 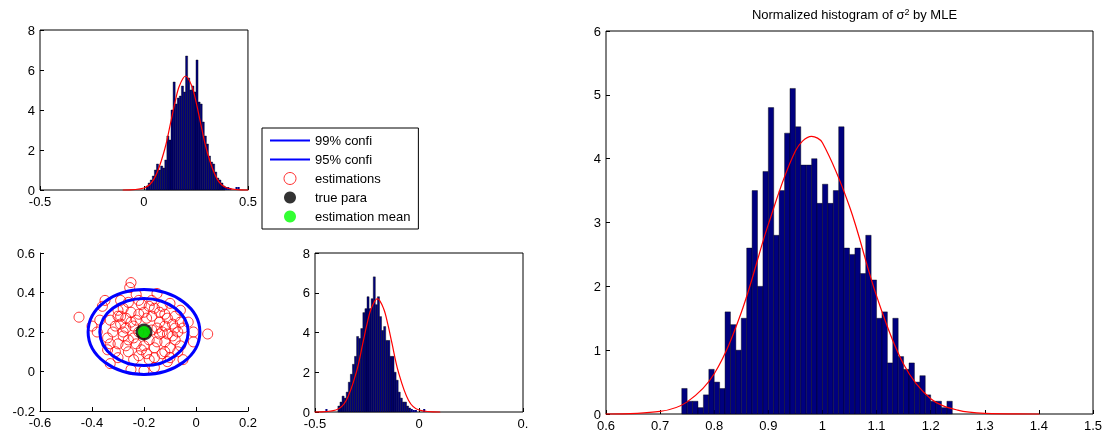 I want to click on x-tick-label: 0.8, so click(x=714, y=425).